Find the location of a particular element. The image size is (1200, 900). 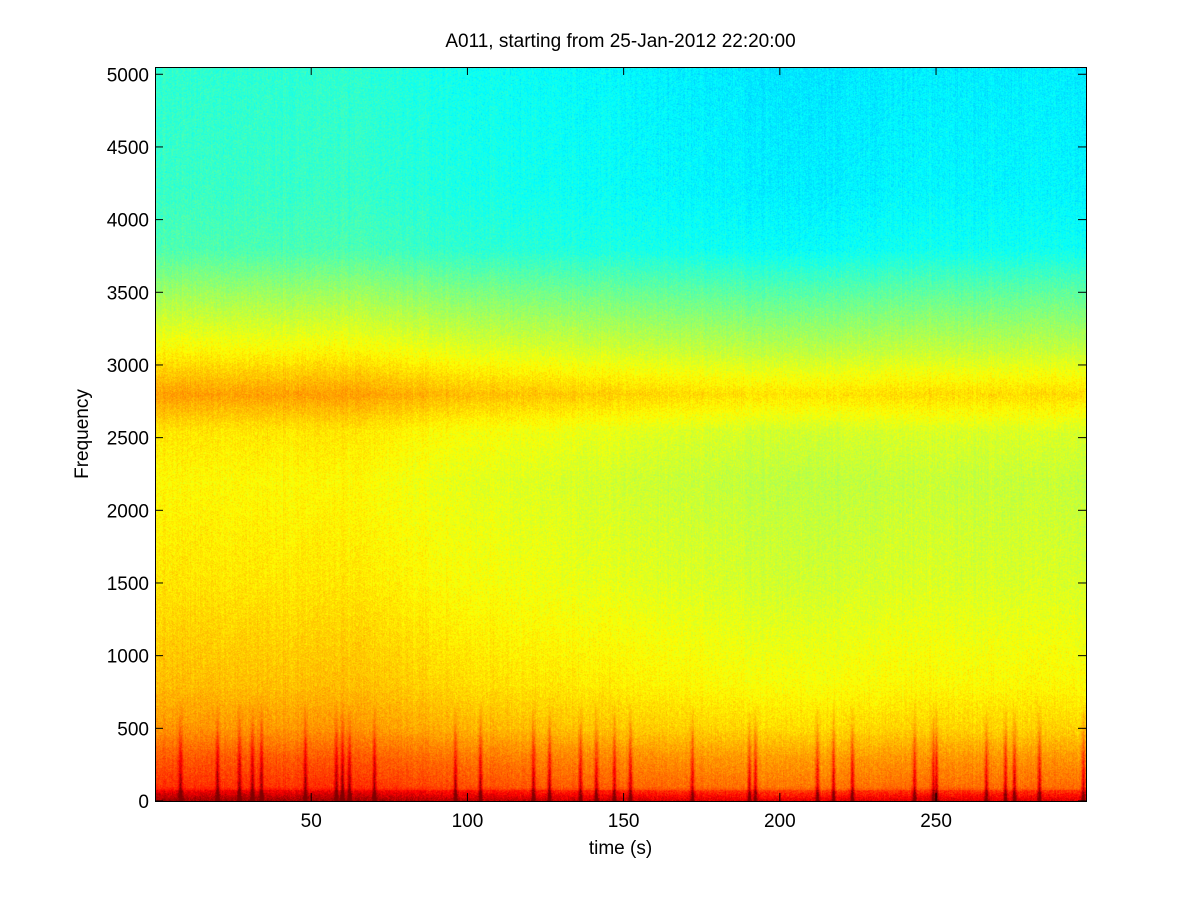

x-tick-label: 250 is located at coordinates (936, 821).